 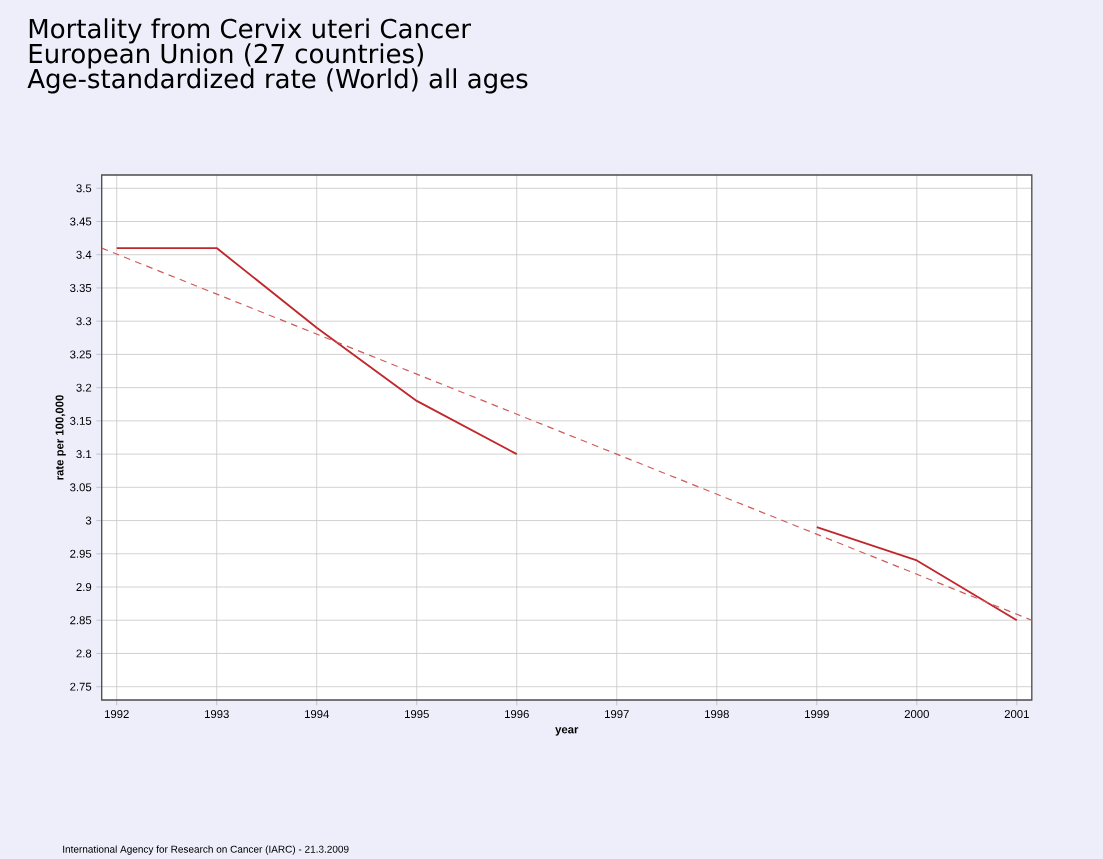 I want to click on y-tick-label: 3.3, so click(x=84, y=321).